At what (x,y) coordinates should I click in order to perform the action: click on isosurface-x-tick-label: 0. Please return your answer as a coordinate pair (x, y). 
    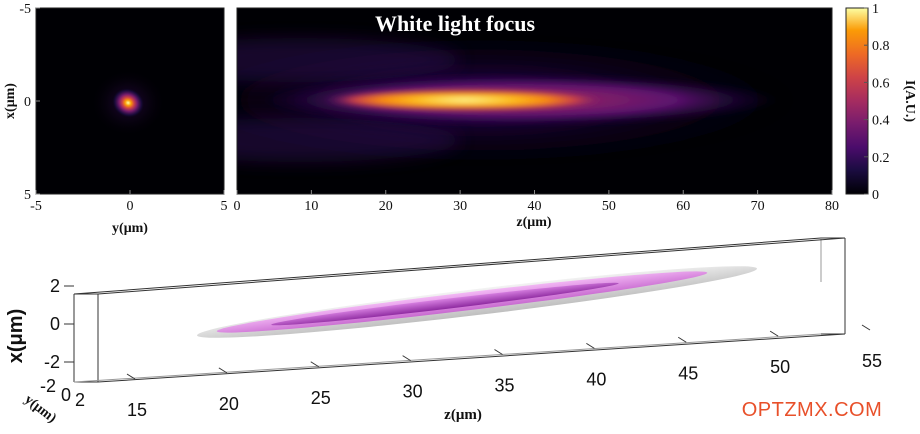
    Looking at the image, I should click on (55, 324).